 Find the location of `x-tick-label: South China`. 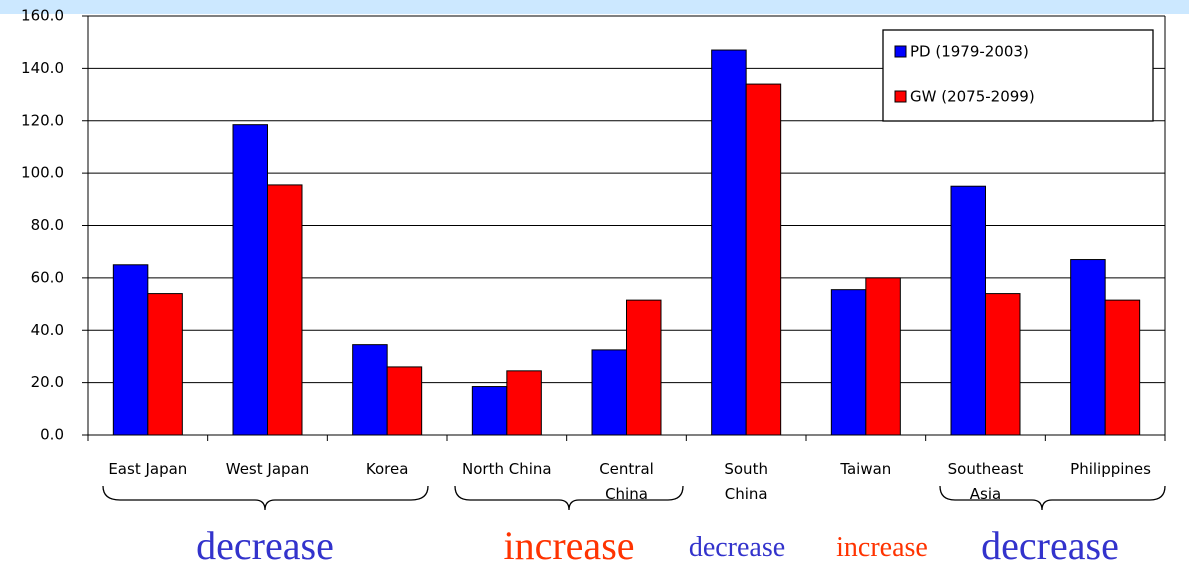

x-tick-label: South China is located at coordinates (746, 481).